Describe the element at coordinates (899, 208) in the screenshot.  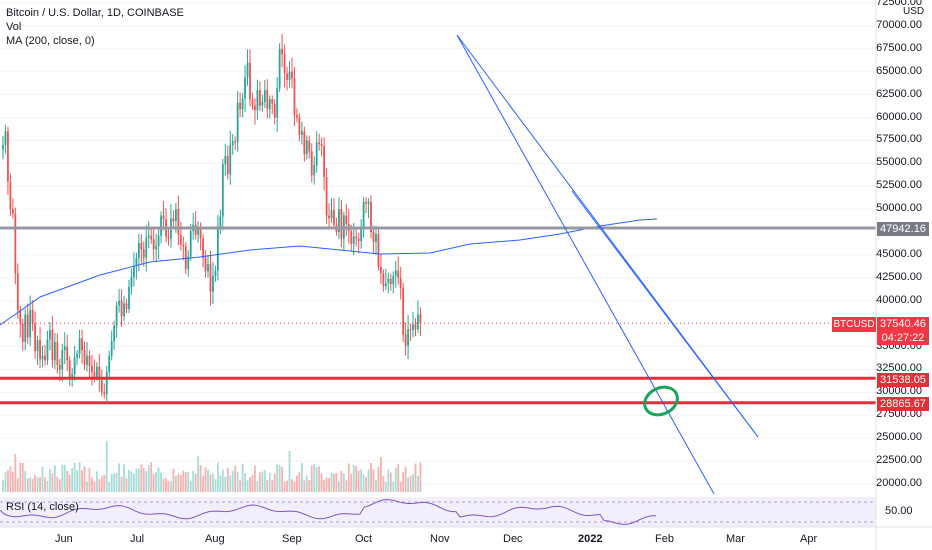
I see `price-axis-label: 50000.00` at that location.